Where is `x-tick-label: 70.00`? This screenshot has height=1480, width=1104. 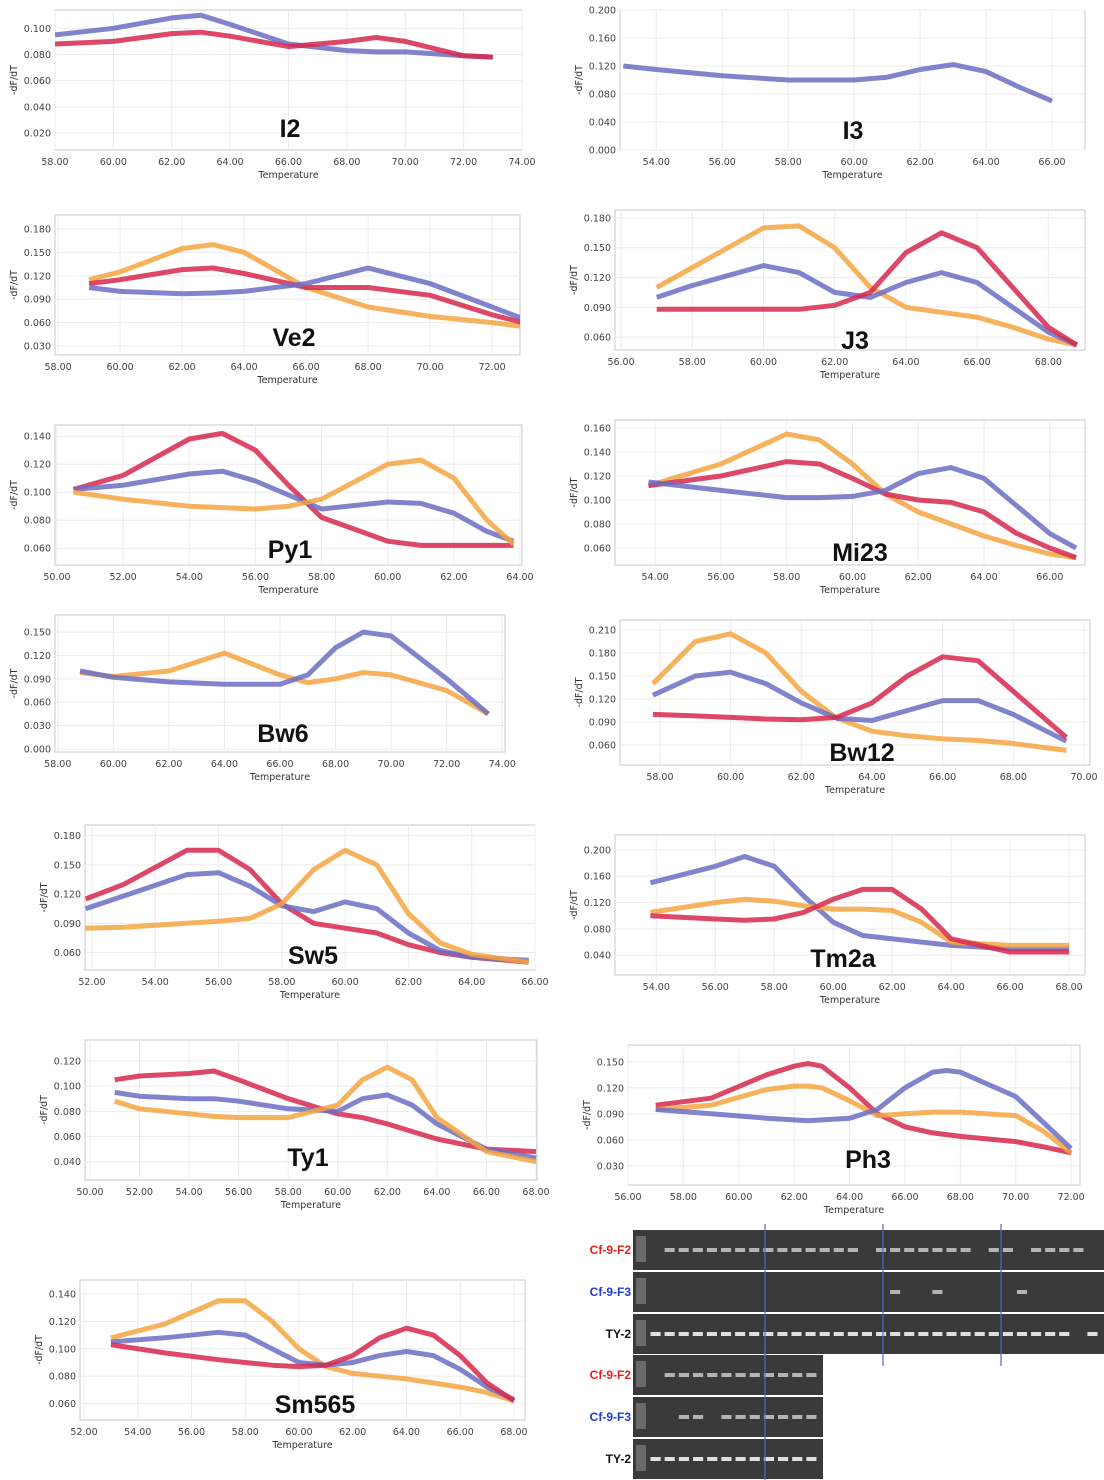
x-tick-label: 70.00 is located at coordinates (429, 367).